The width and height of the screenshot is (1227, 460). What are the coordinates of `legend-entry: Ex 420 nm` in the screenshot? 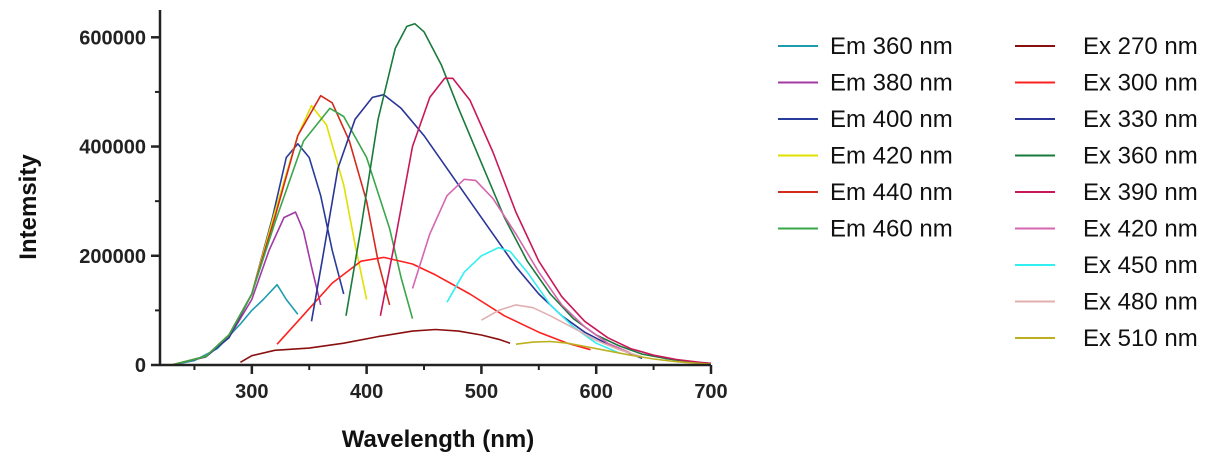 It's located at (1106, 229).